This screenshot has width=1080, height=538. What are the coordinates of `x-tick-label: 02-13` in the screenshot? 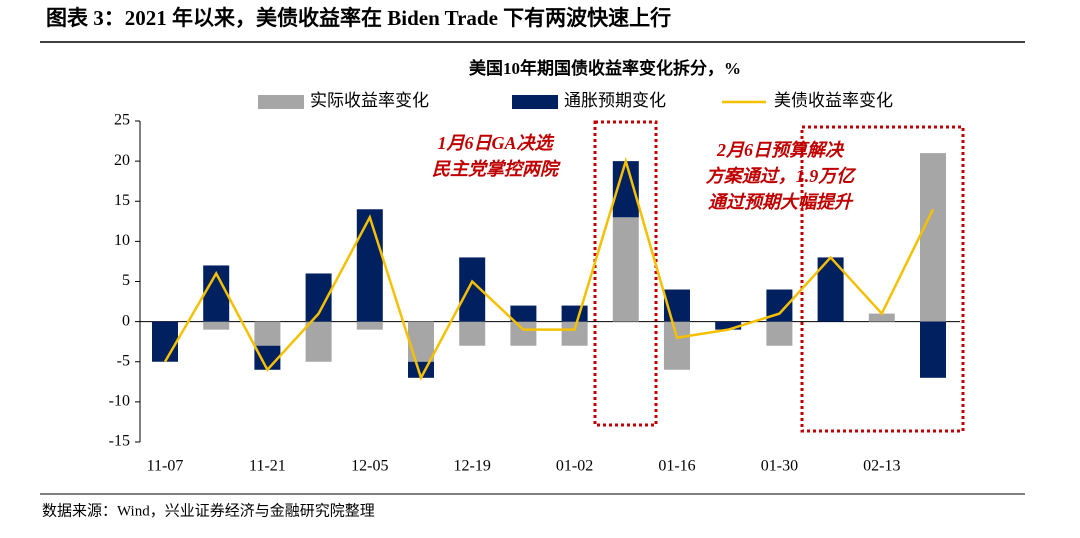 It's located at (881, 466).